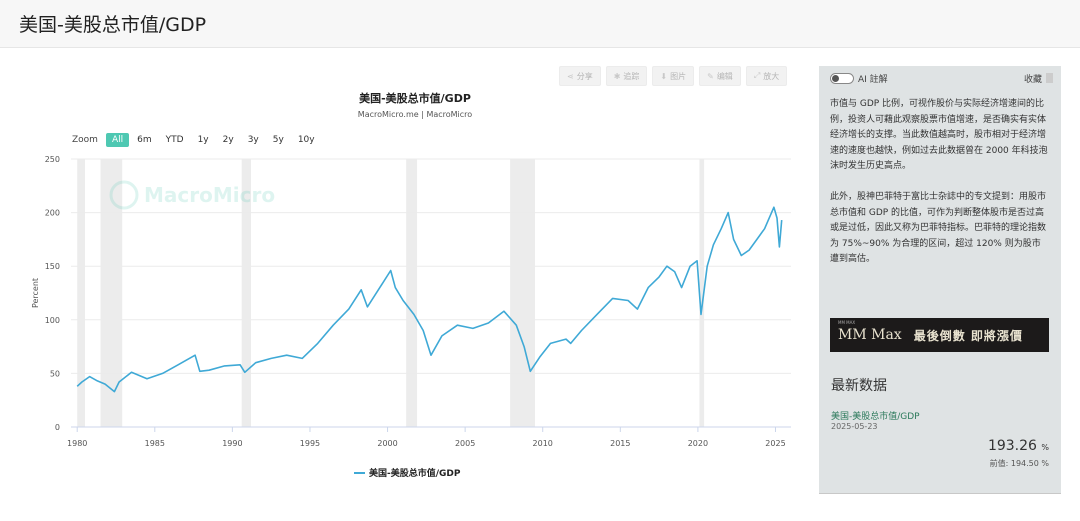 This screenshot has height=521, width=1080. What do you see at coordinates (941, 79) in the screenshot?
I see `sidebar-header: AI 註解 收藏` at bounding box center [941, 79].